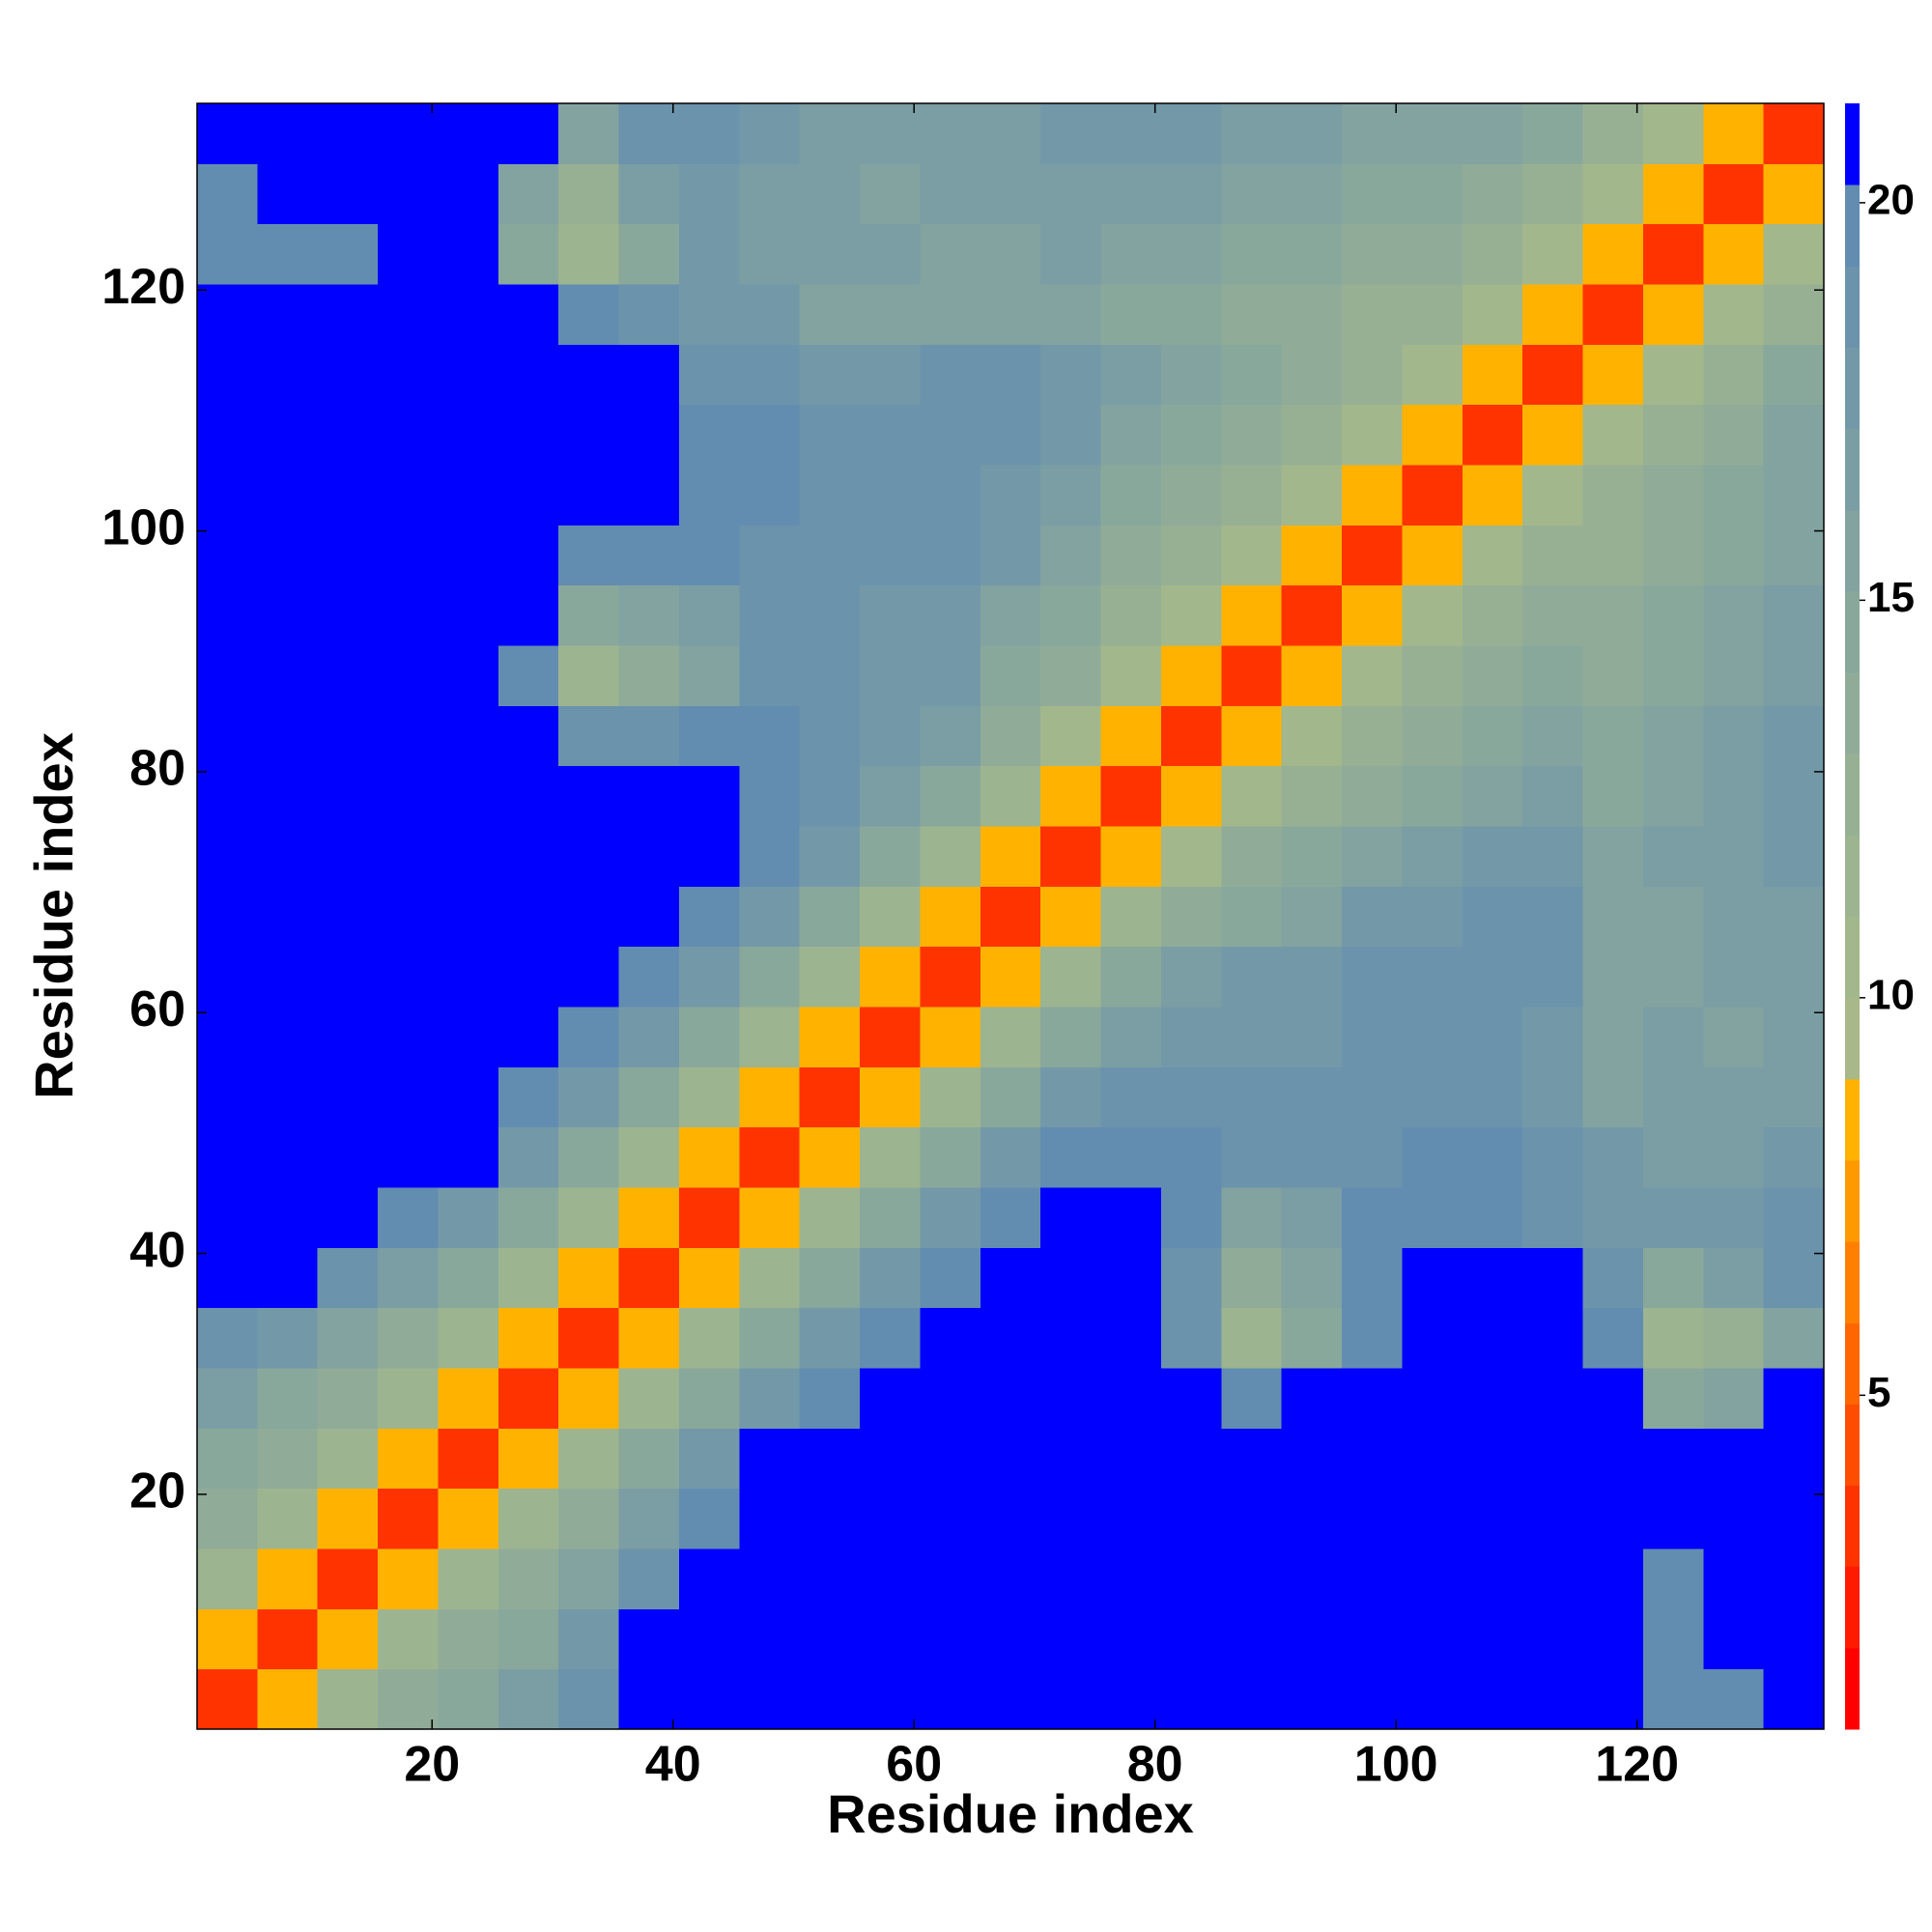  I want to click on y-tick-label: 20, so click(157, 1491).